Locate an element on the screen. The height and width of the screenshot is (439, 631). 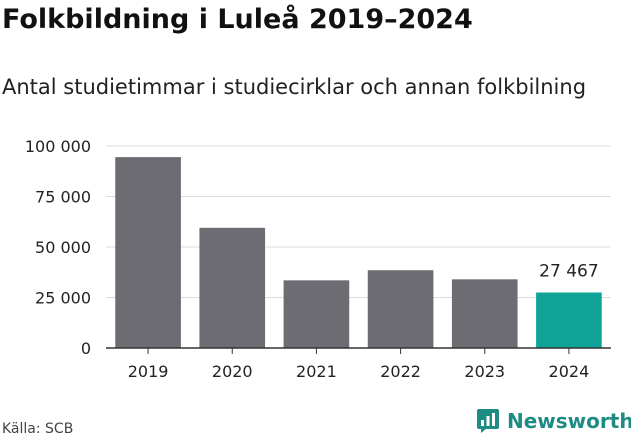
y-tick-label: 100 000 is located at coordinates (58, 146).